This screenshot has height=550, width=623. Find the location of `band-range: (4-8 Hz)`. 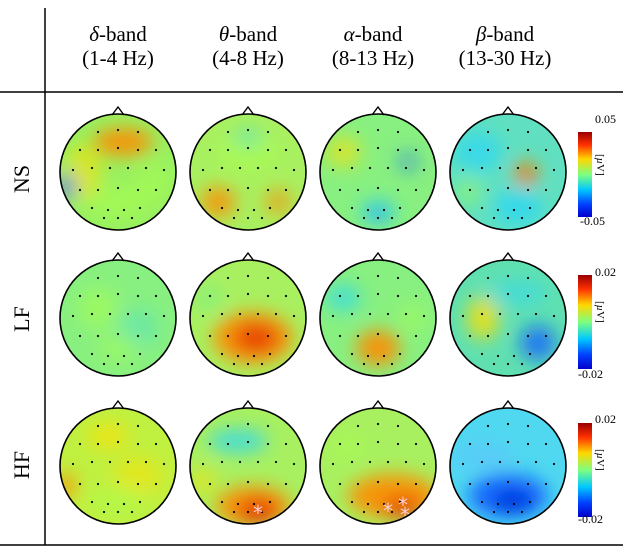

band-range: (4-8 Hz) is located at coordinates (248, 58).